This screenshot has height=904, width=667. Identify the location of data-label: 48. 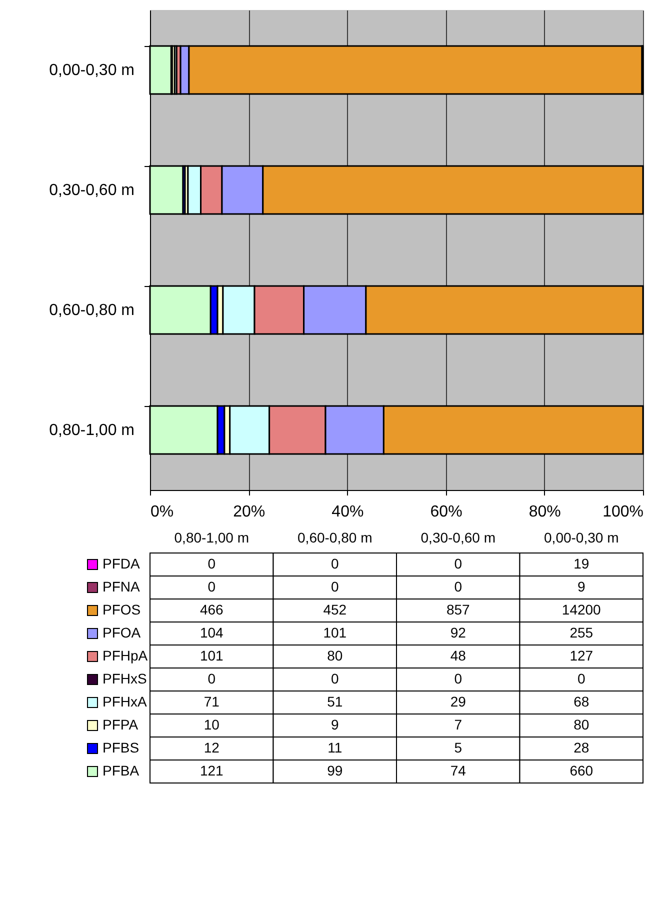
(458, 656).